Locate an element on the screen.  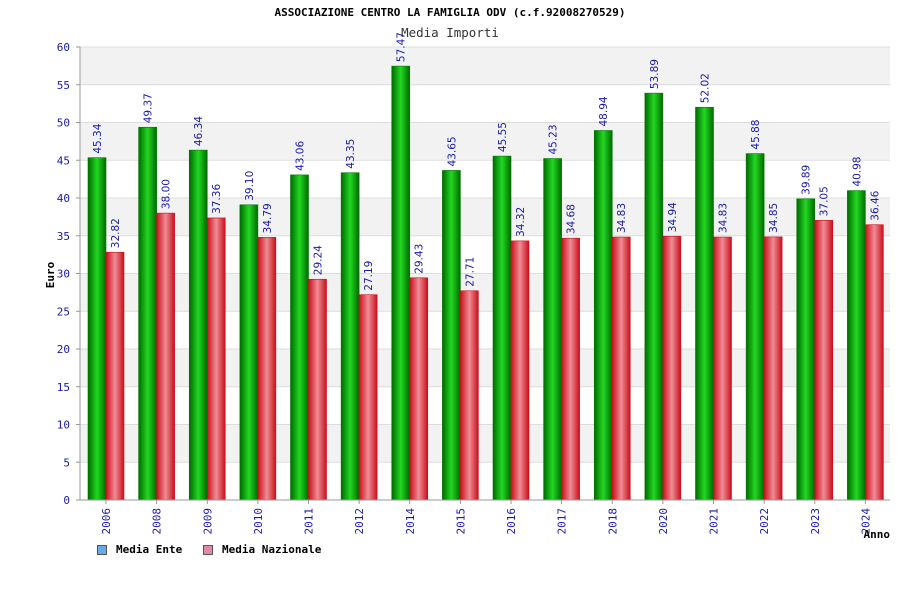
y-tick-label: 5 is located at coordinates (66, 462).